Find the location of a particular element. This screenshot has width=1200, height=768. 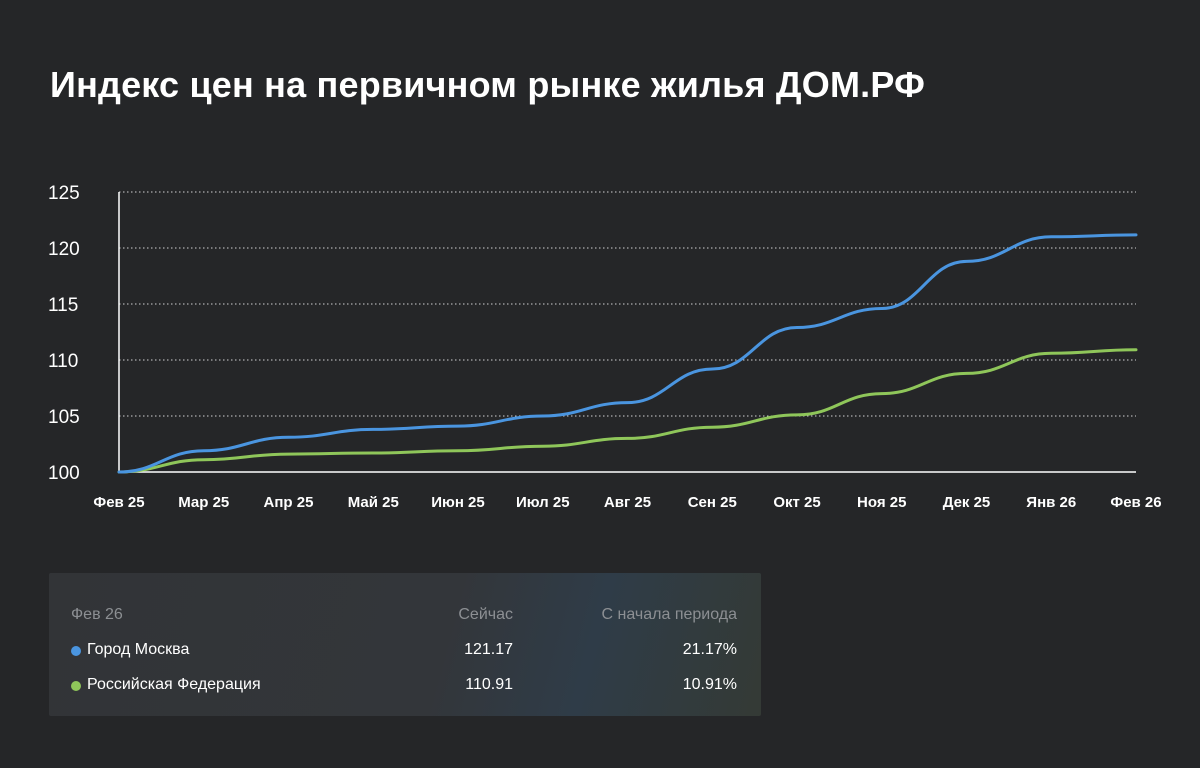

legend-since-moscow: 21.17% is located at coordinates (709, 649).